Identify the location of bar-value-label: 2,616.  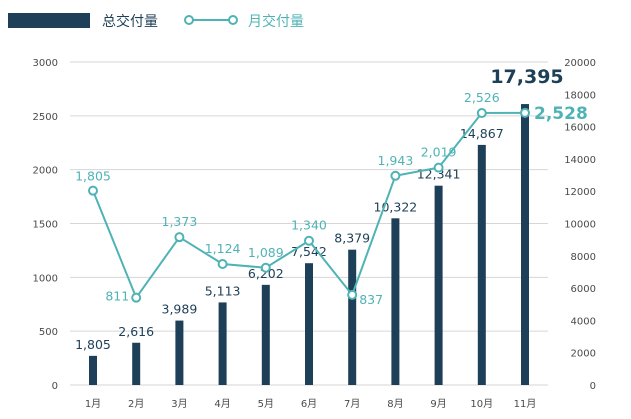
(136, 331).